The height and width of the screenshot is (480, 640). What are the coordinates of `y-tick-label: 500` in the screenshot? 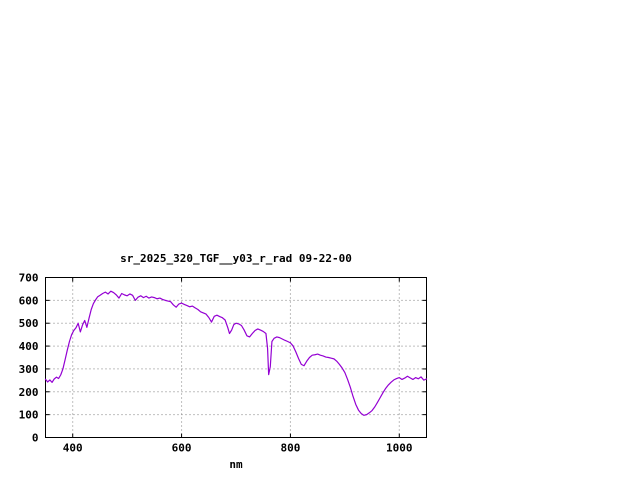 It's located at (29, 323).